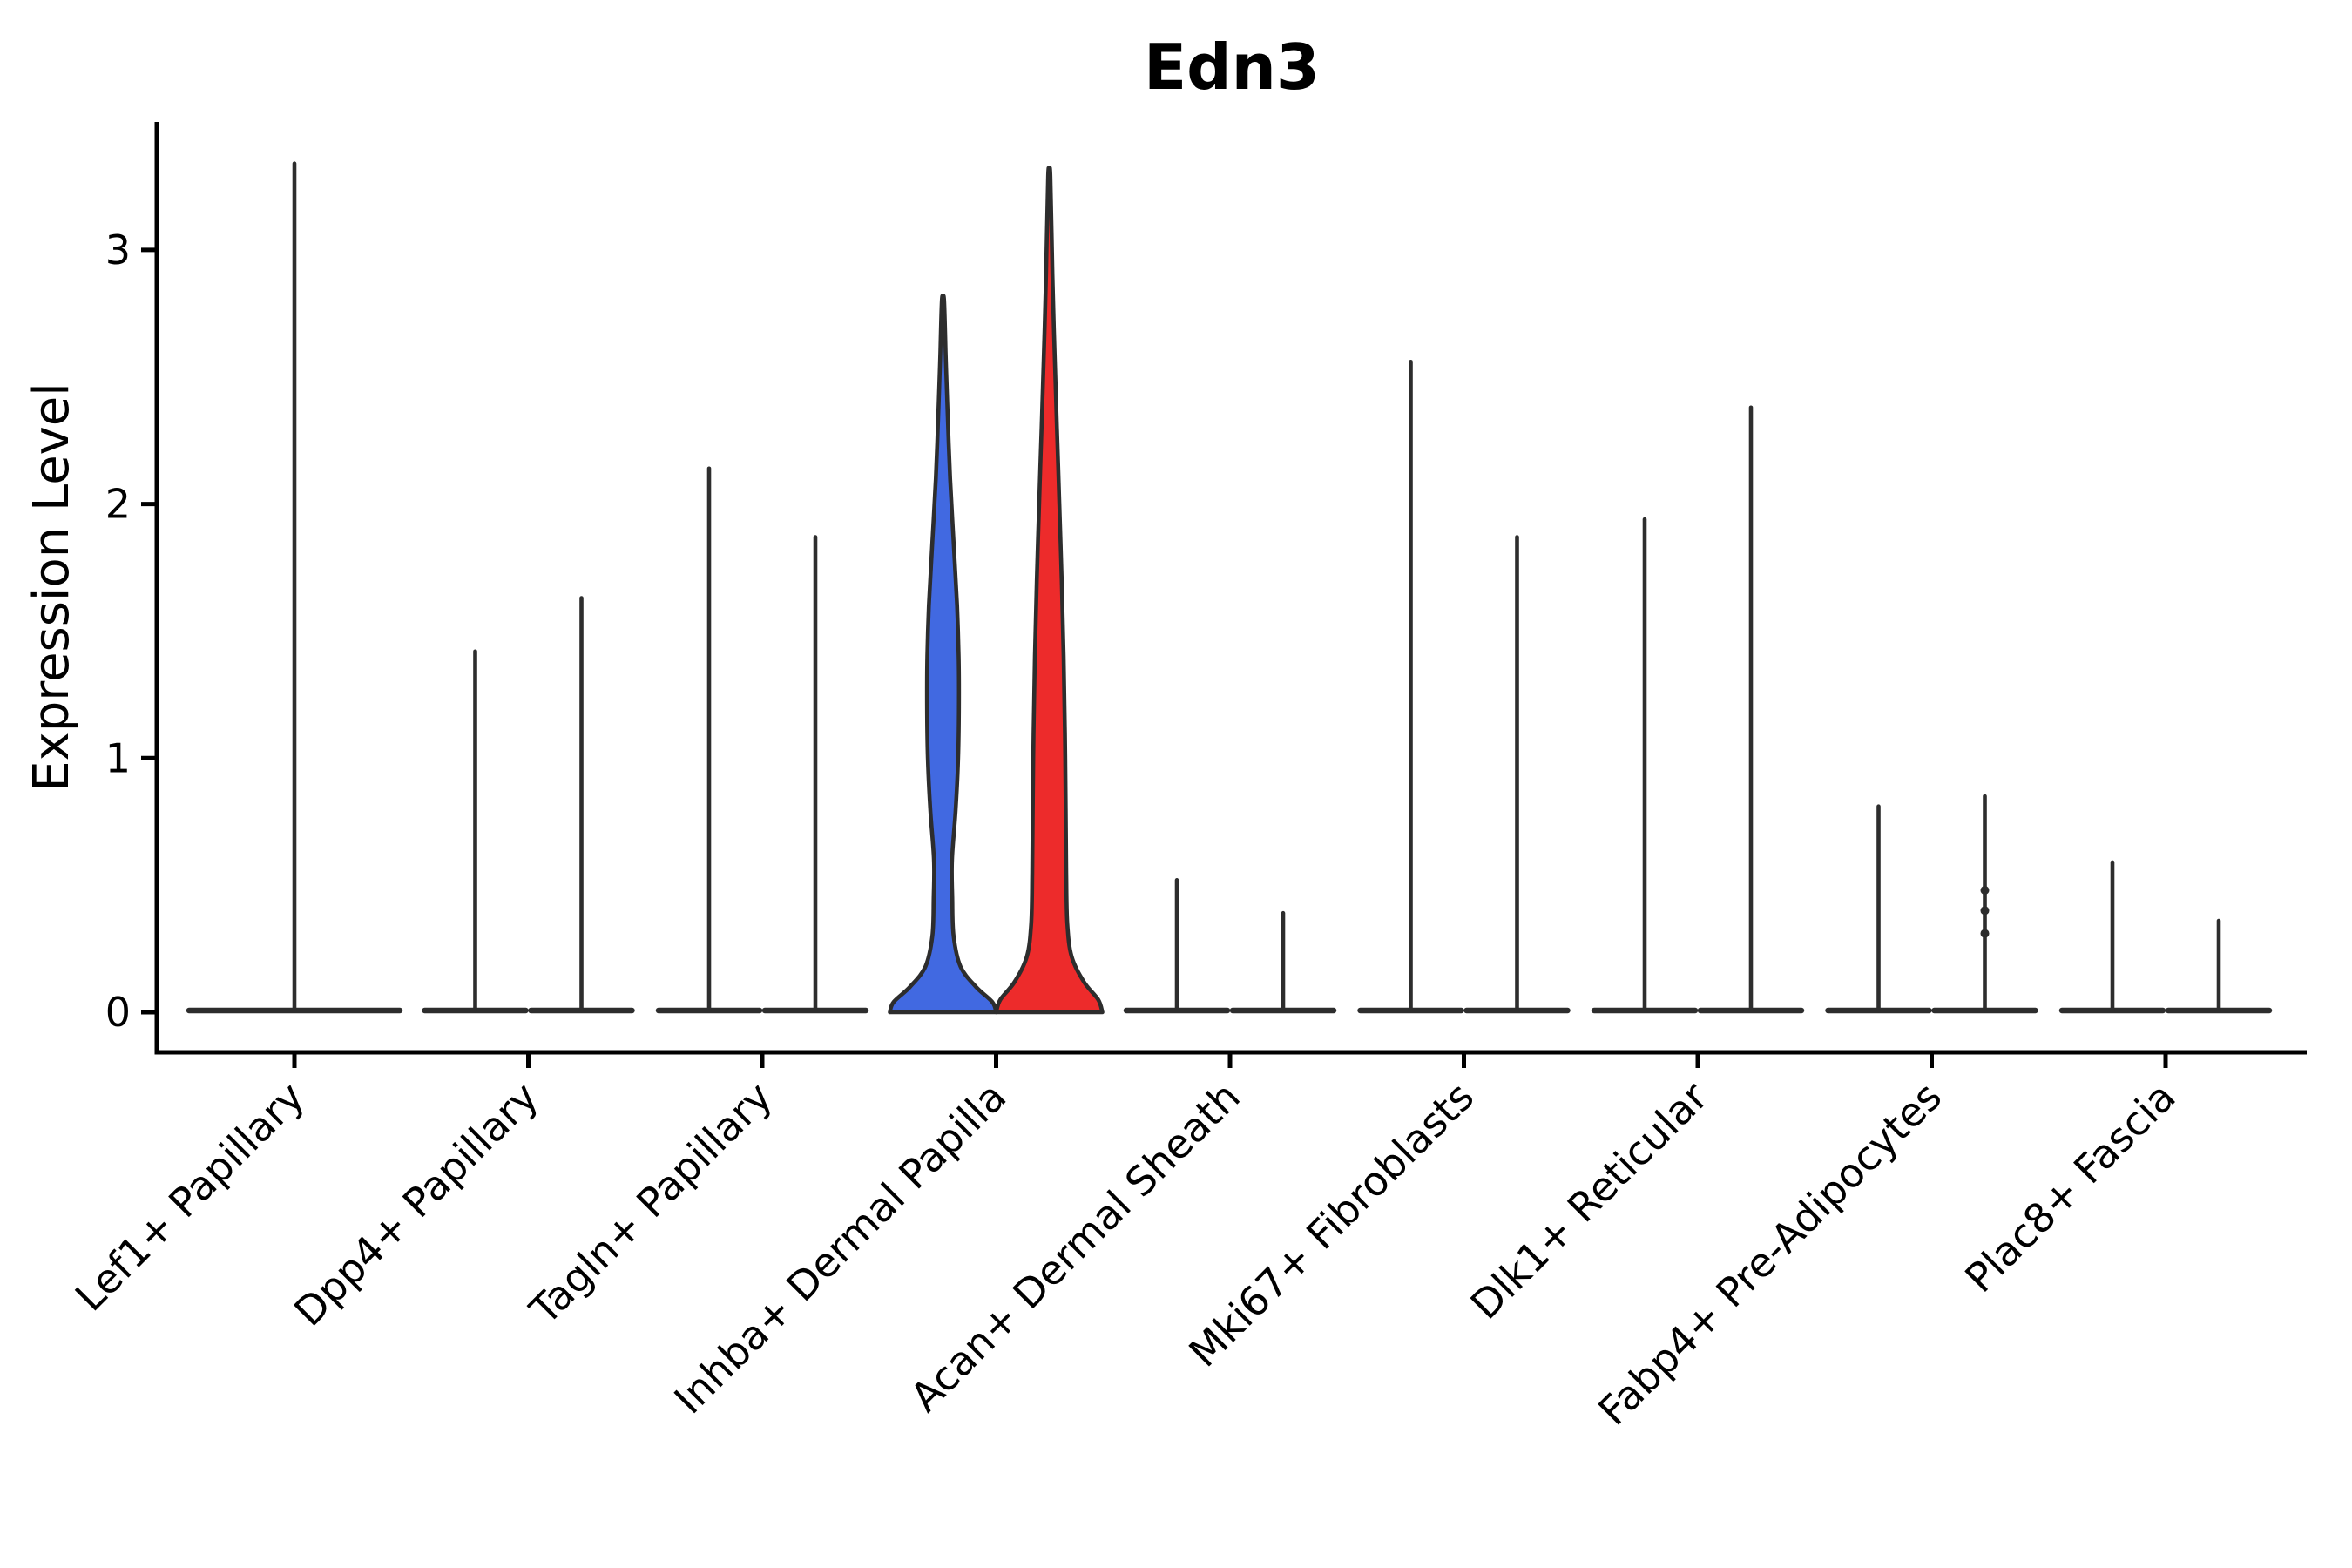  Describe the element at coordinates (118, 757) in the screenshot. I see `y-tick-label: 1` at that location.